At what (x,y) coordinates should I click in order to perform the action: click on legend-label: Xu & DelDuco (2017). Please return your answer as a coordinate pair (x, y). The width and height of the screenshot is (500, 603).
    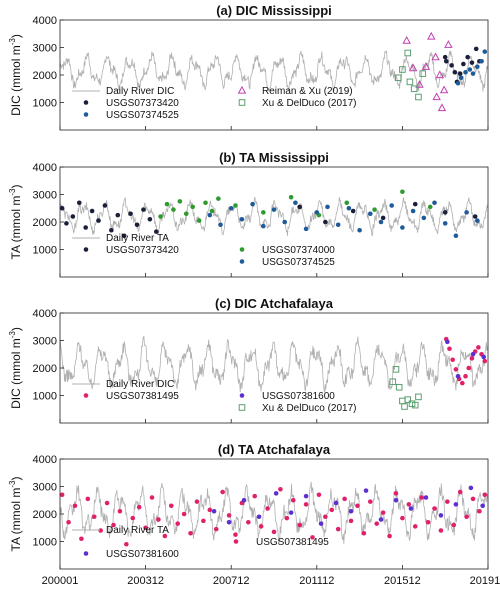
    Looking at the image, I should click on (309, 408).